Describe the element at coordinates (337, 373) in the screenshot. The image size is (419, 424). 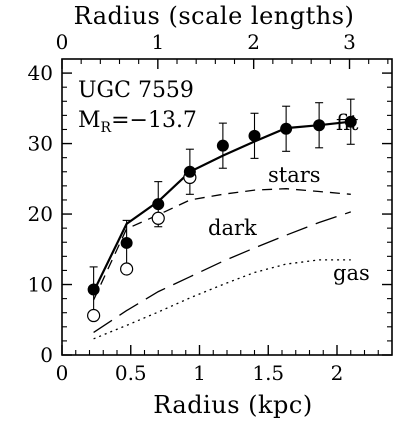
I see `x-tick-label: 2` at that location.